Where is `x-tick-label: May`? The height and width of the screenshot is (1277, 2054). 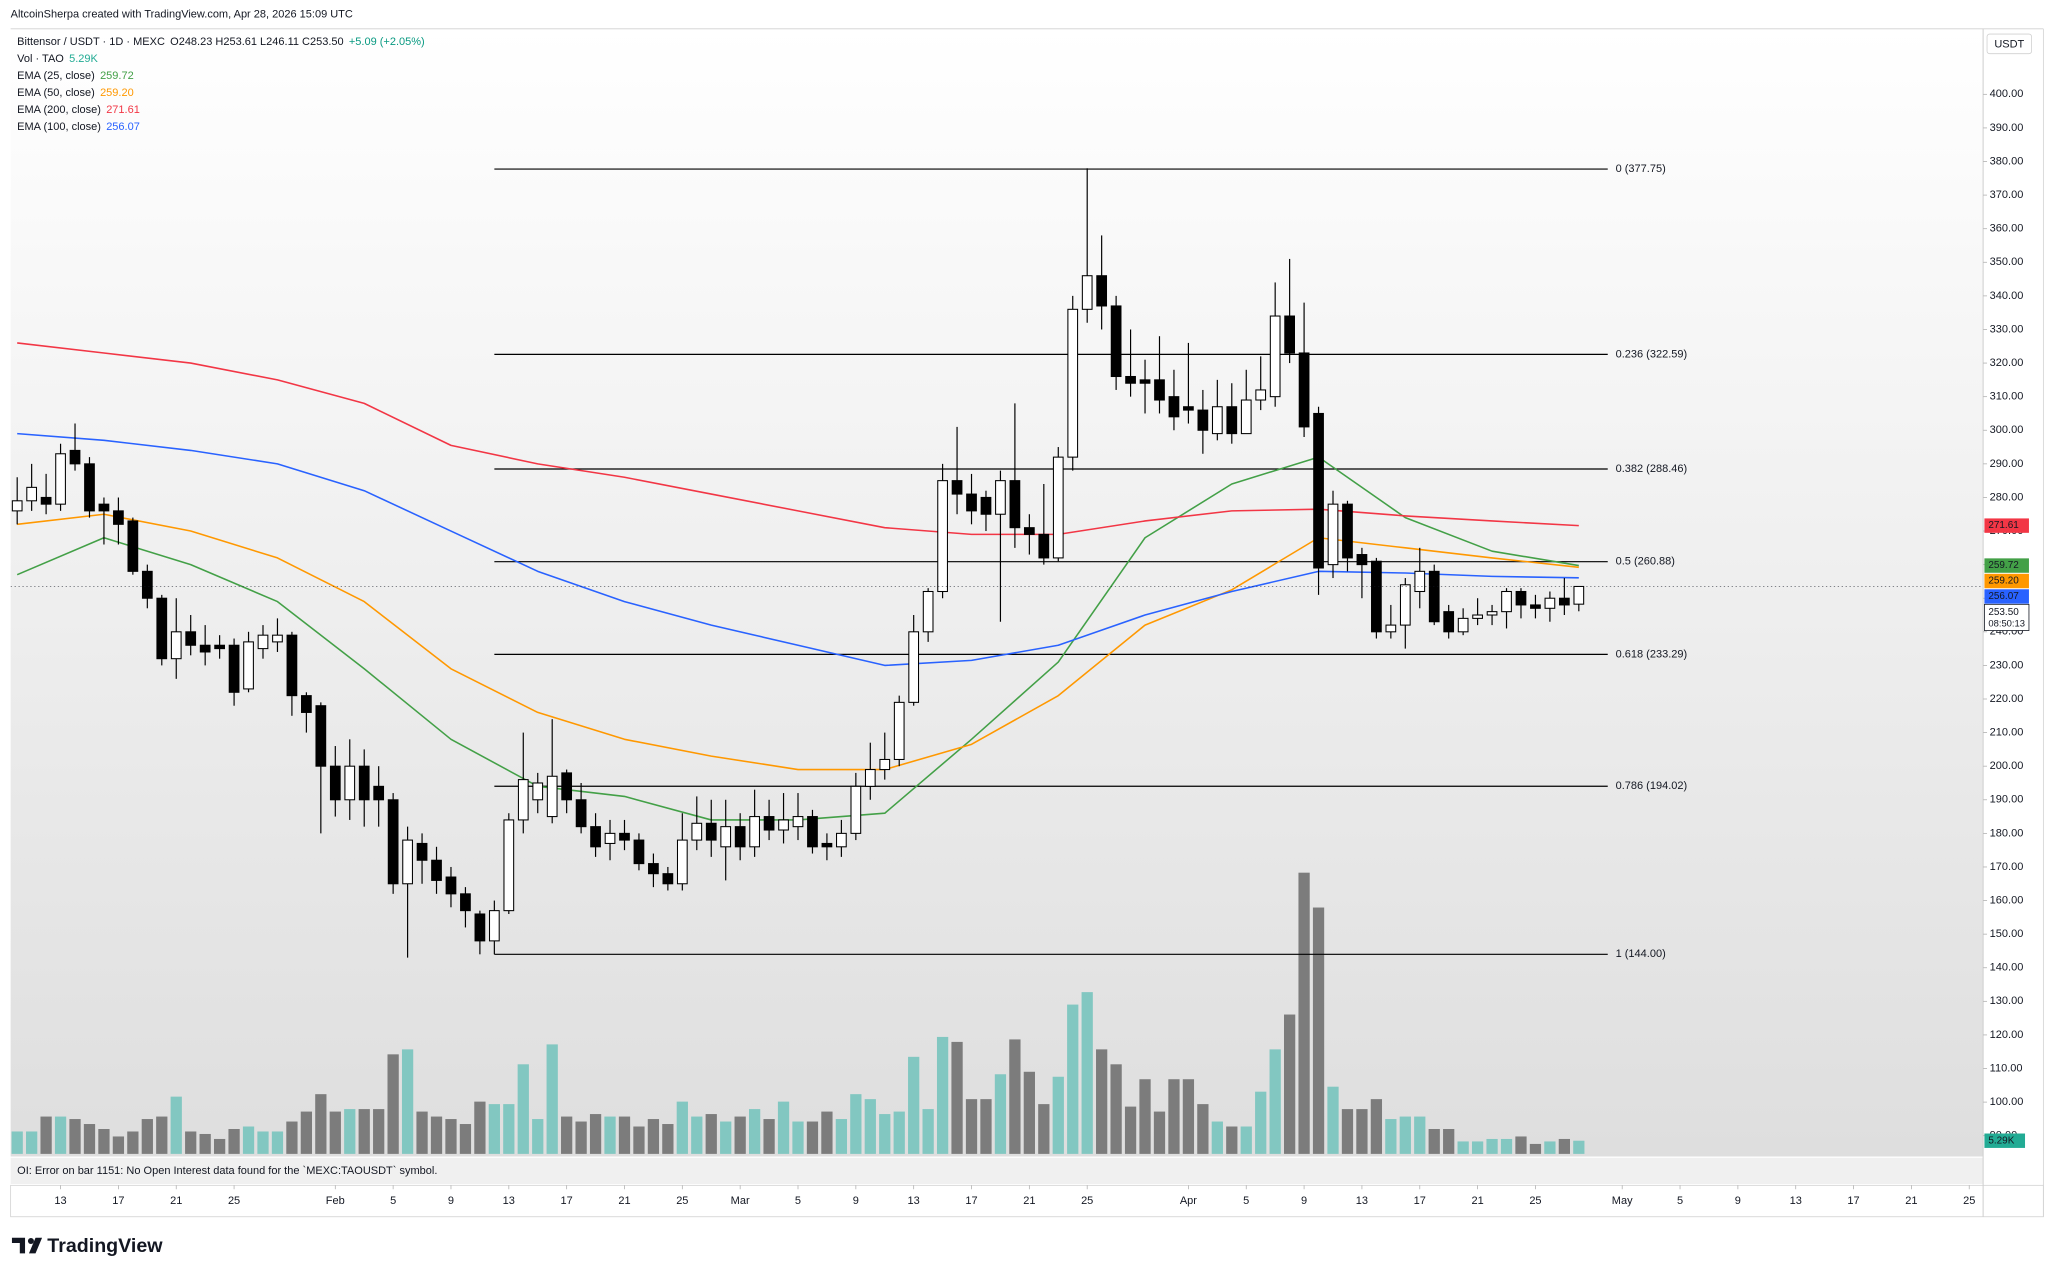
x-tick-label: May is located at coordinates (1622, 1201).